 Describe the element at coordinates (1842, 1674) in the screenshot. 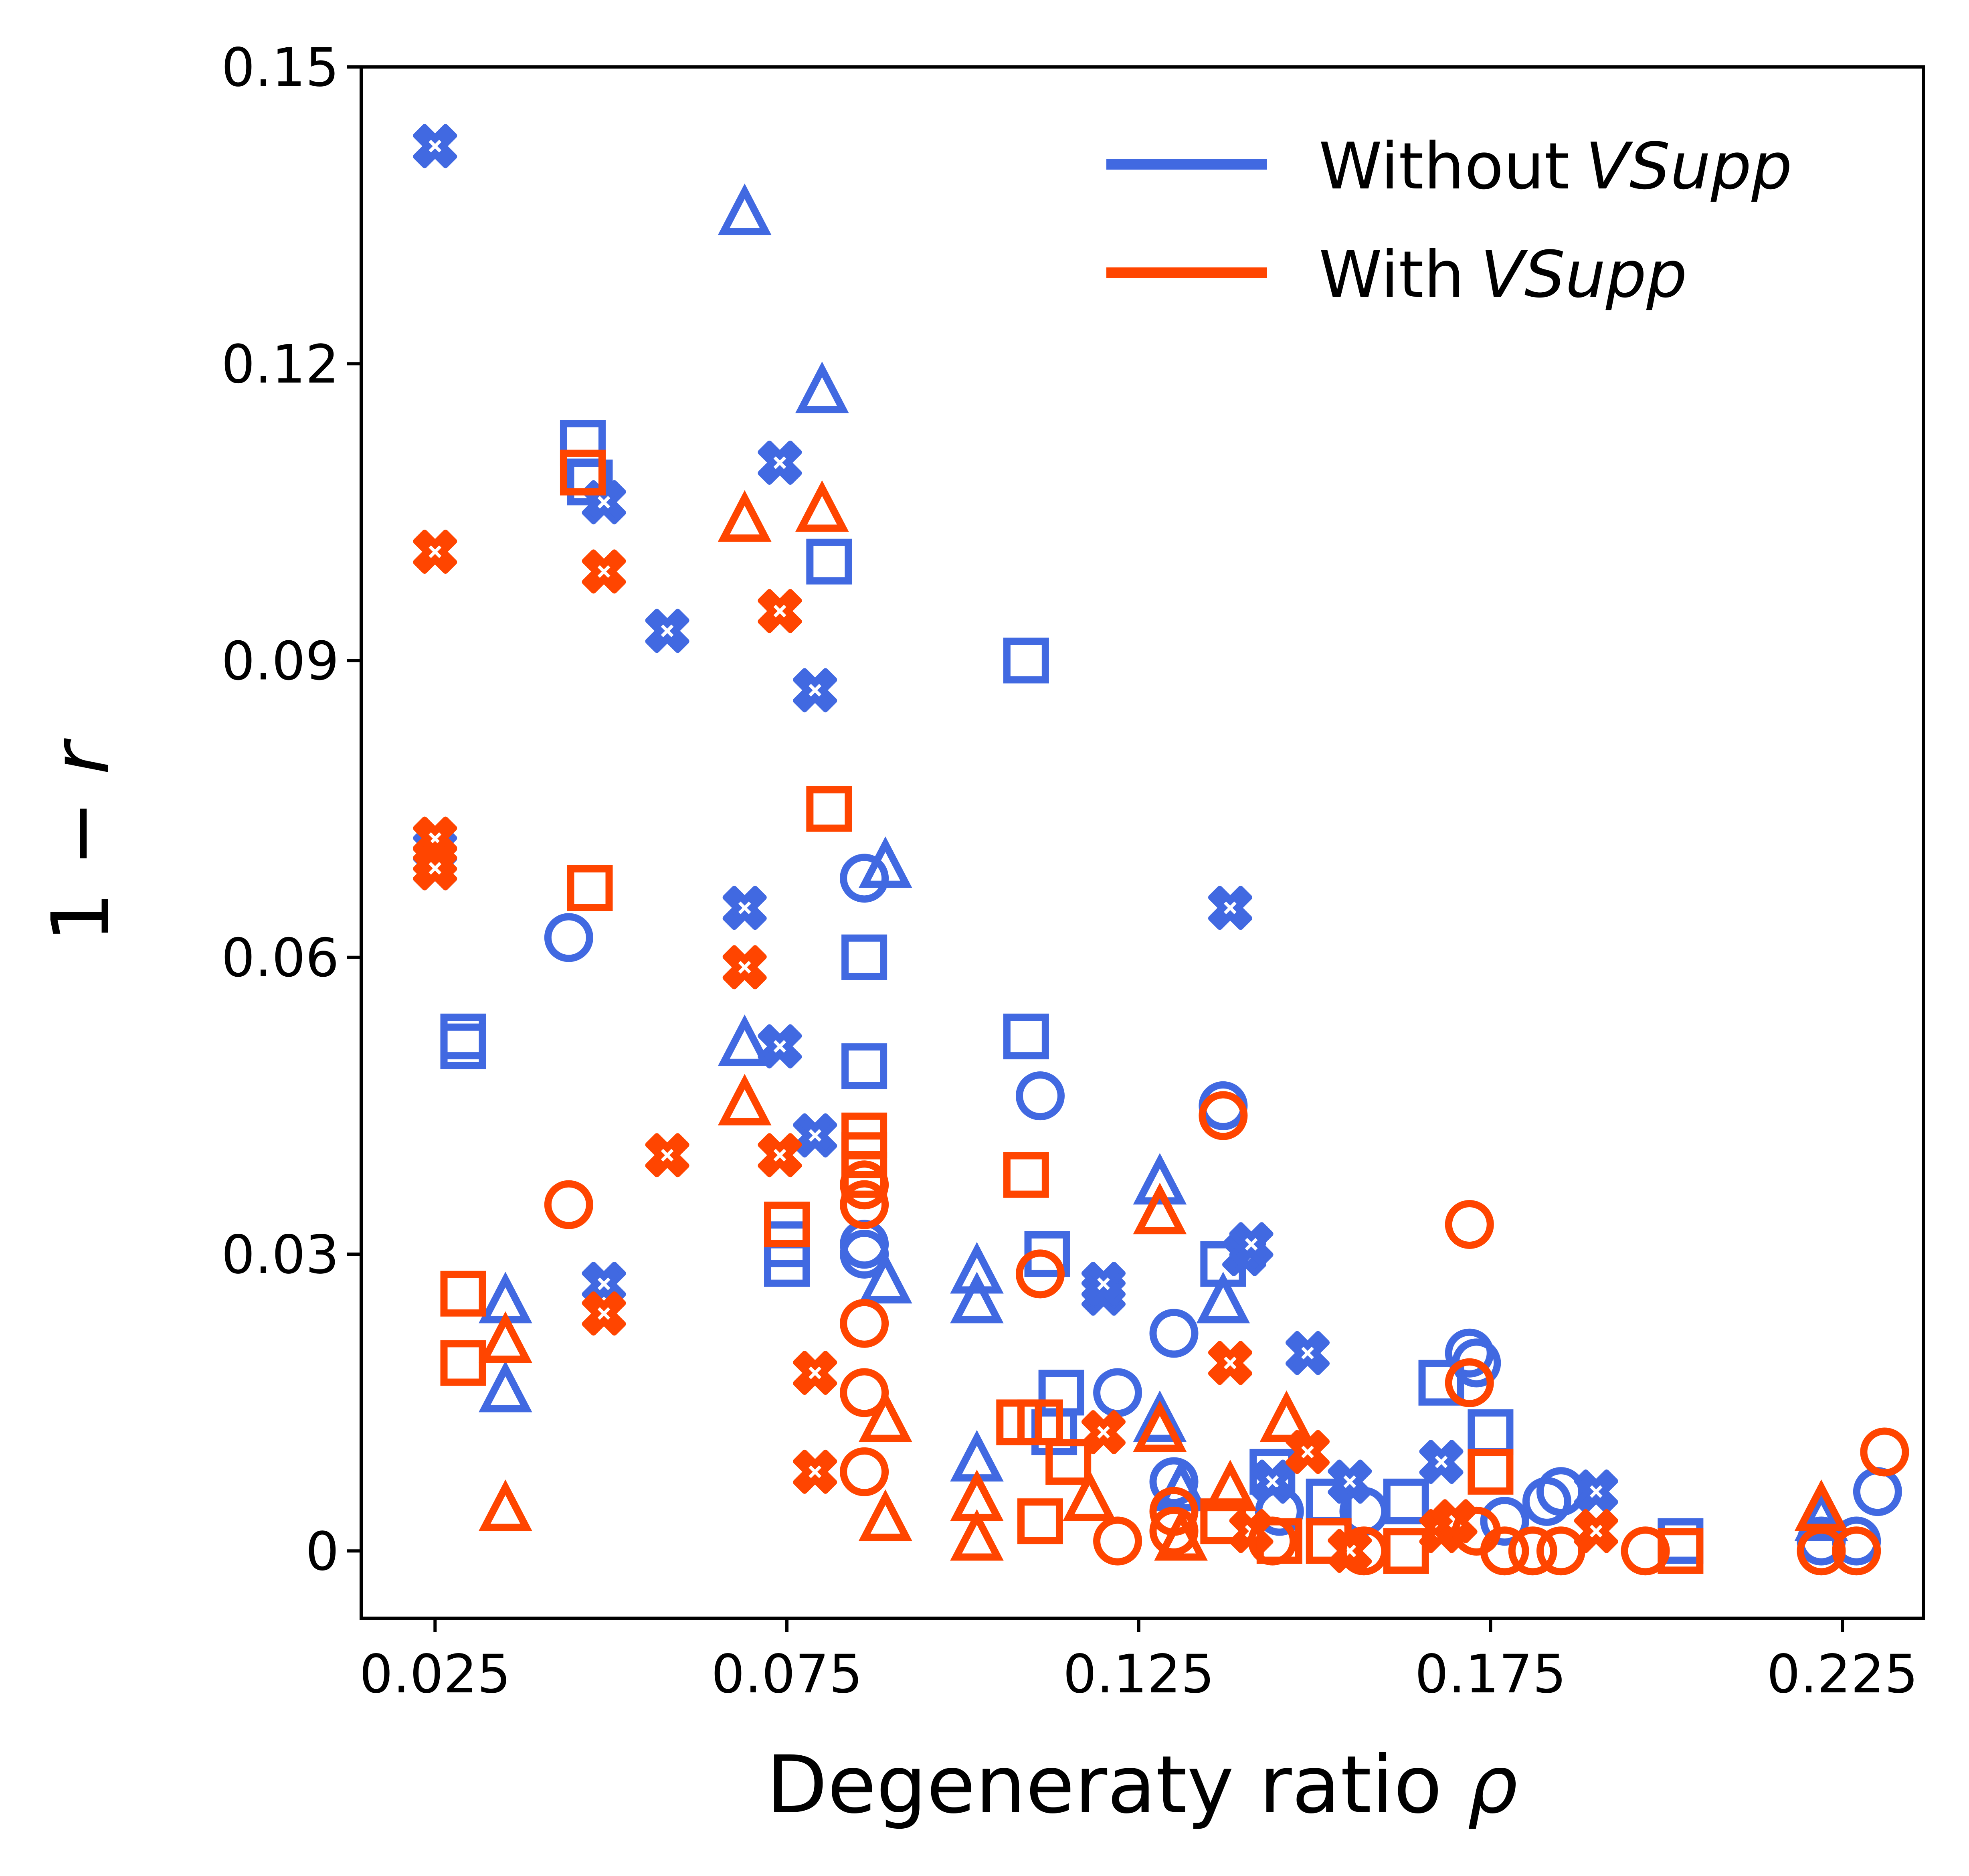

I see `x-tick-label: 0.225` at that location.